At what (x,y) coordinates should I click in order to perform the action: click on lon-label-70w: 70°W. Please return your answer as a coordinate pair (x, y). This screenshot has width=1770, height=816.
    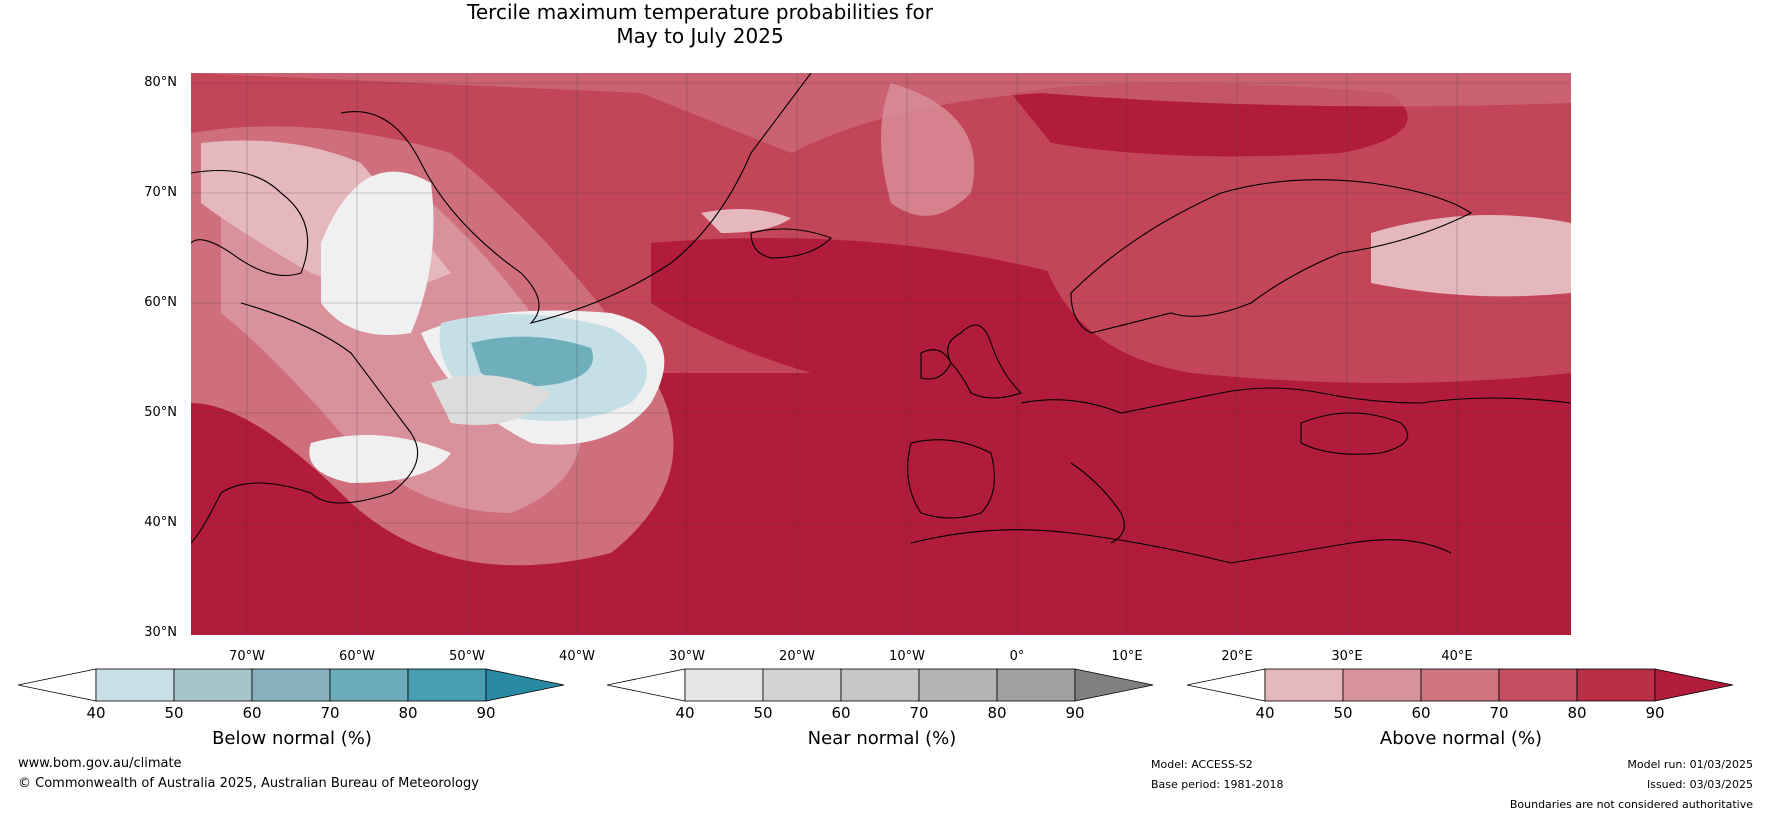
    Looking at the image, I should click on (247, 656).